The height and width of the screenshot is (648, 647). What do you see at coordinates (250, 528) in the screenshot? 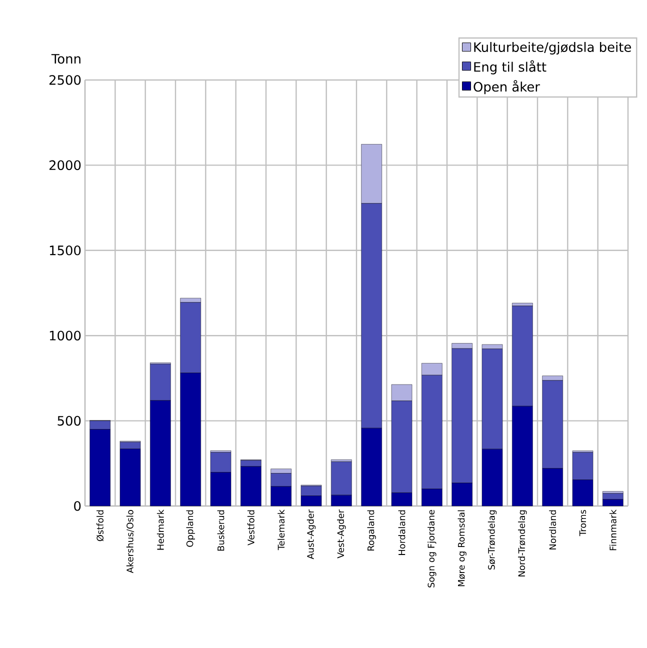
I see `x-tick-label: Vestfold` at bounding box center [250, 528].